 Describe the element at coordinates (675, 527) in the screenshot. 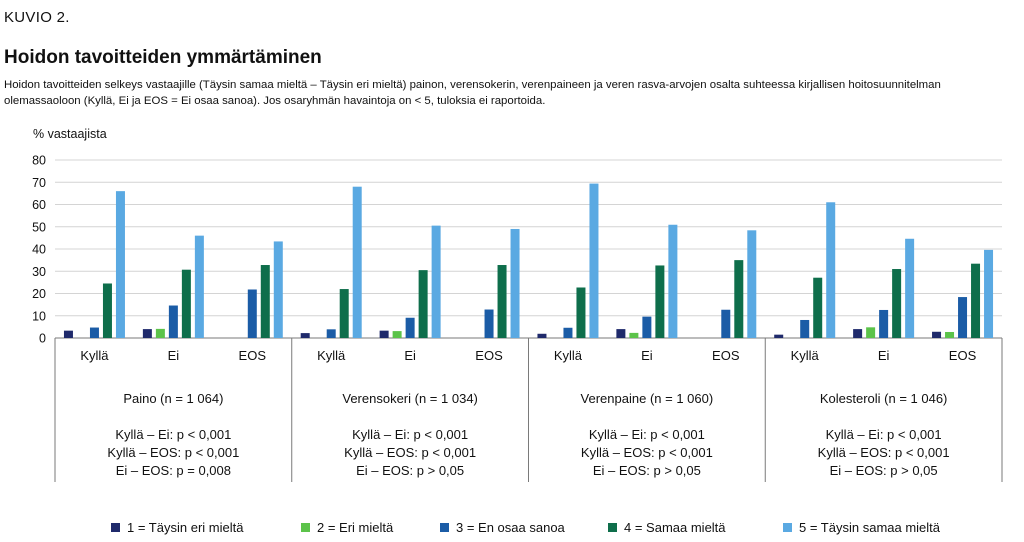

I see `legend-label: 4 = Samaa mieltä` at that location.